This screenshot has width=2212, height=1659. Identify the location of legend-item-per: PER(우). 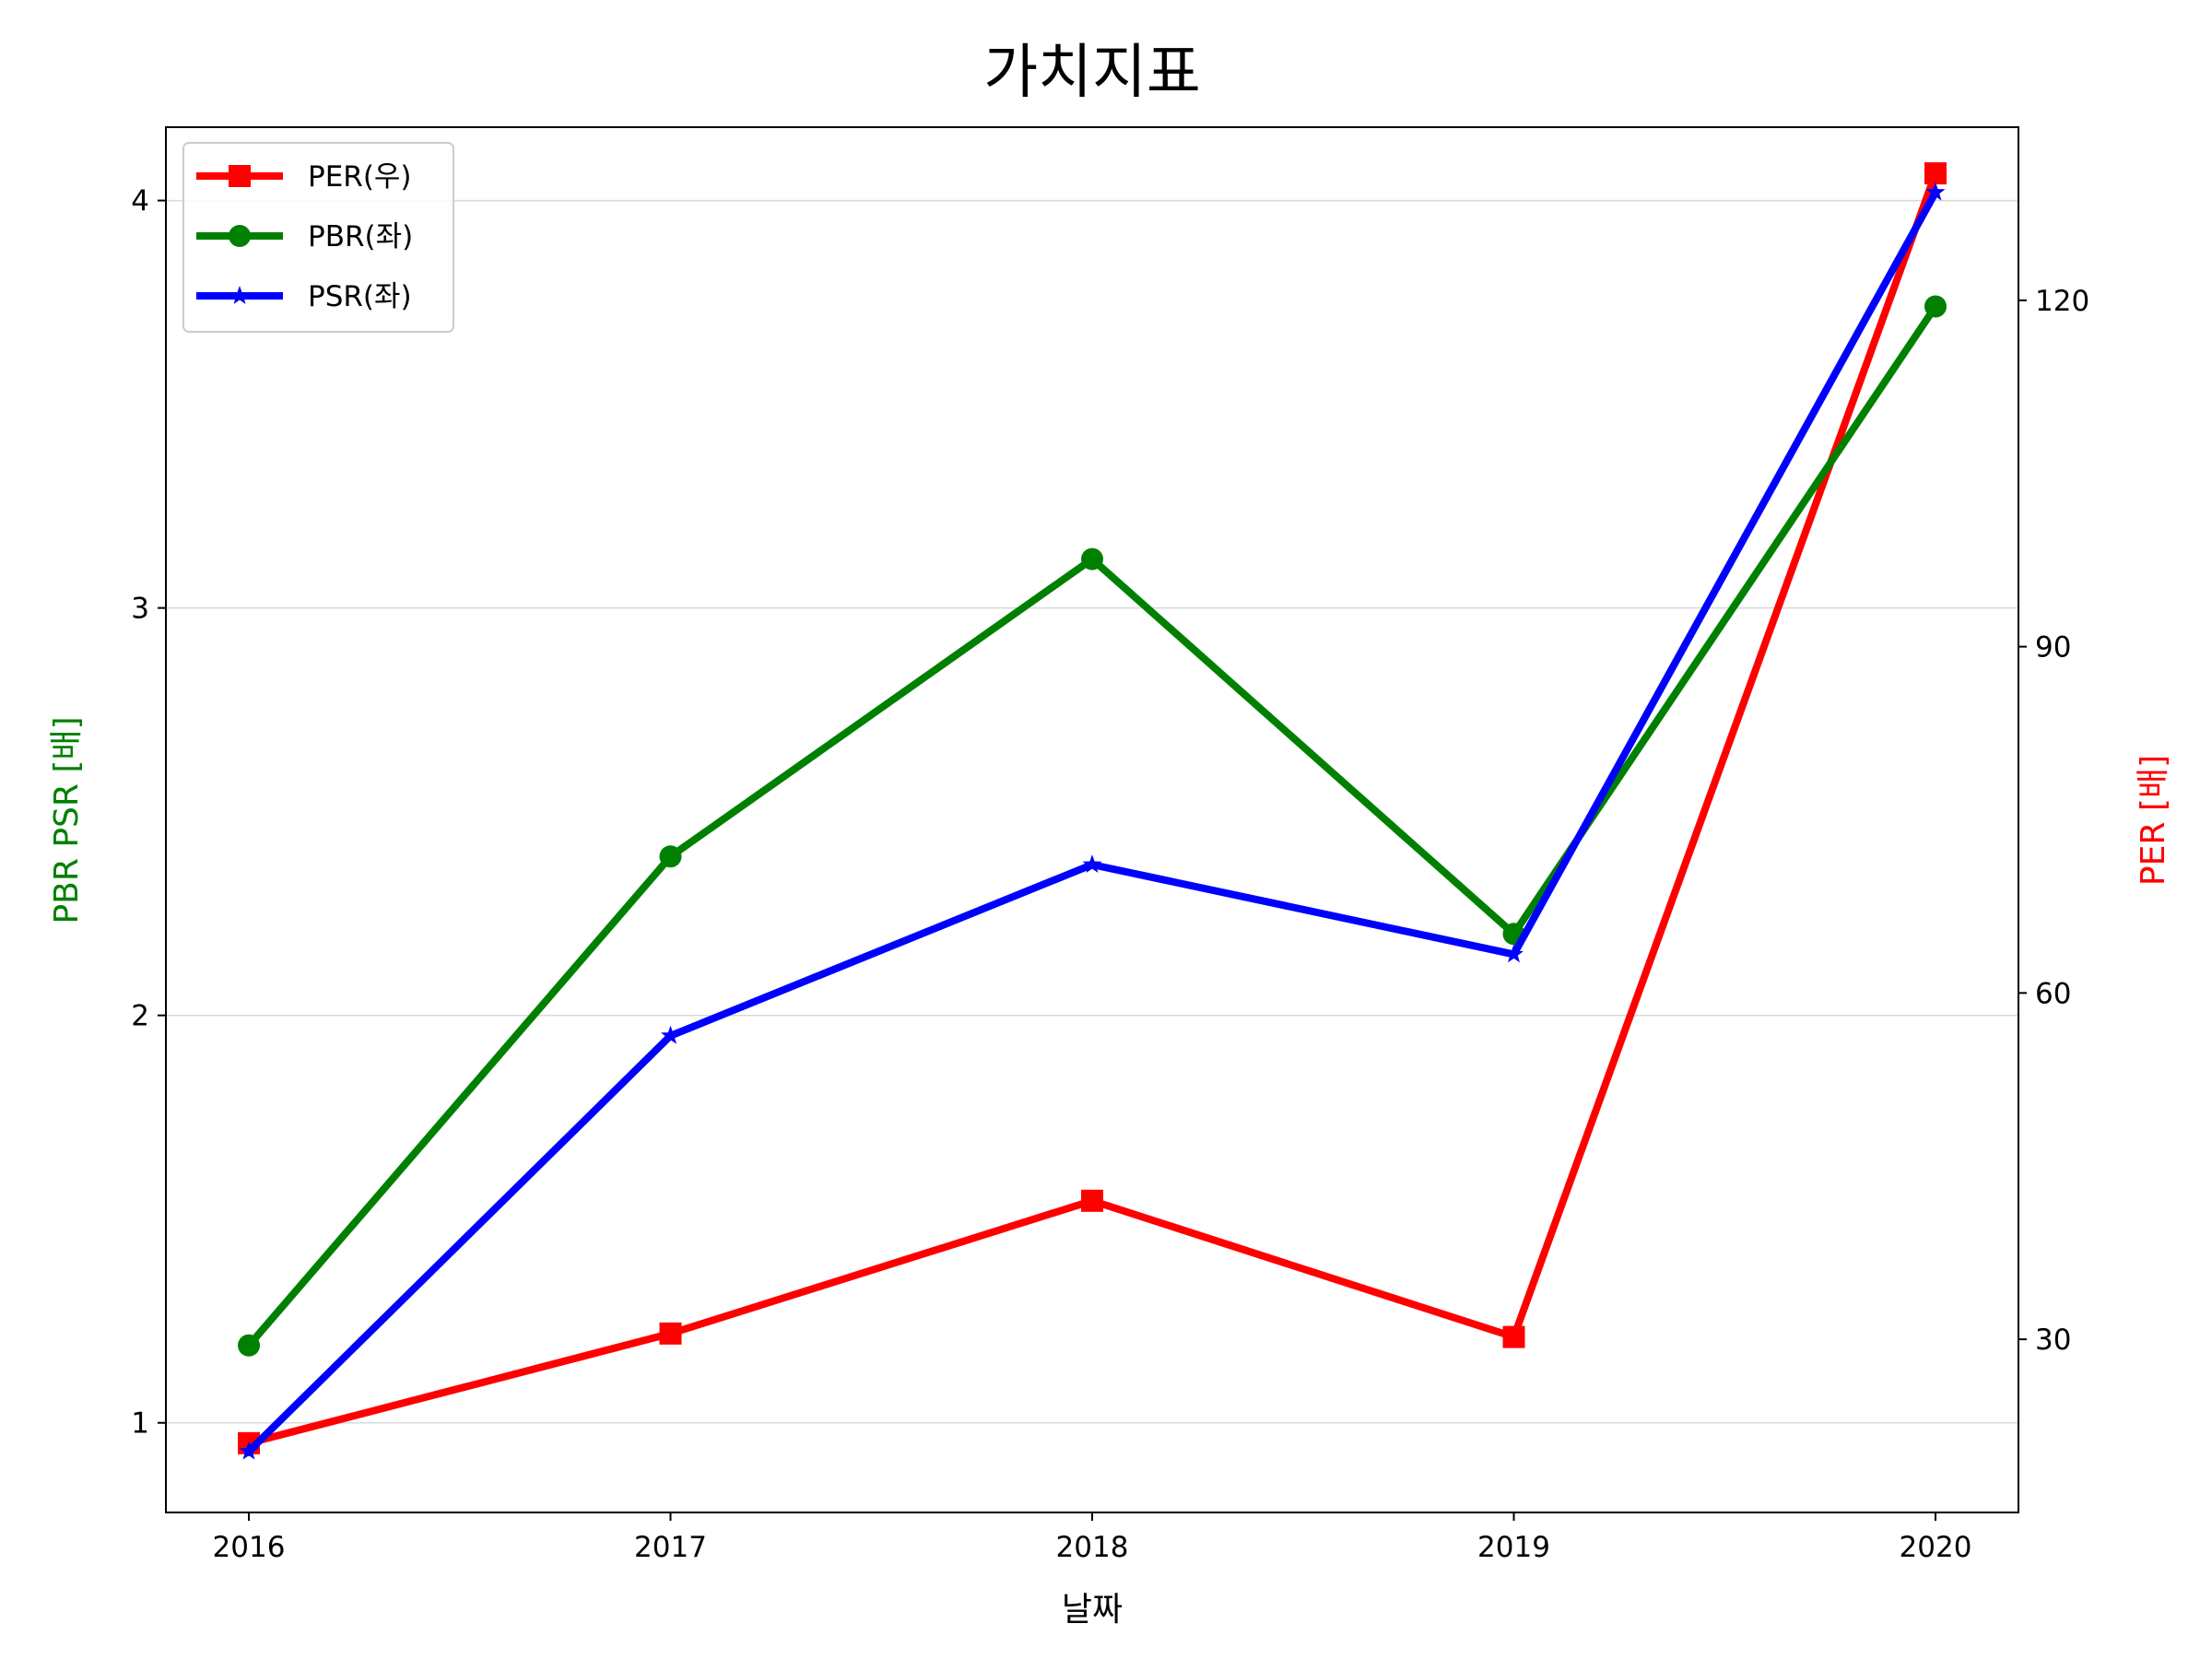
(304, 177).